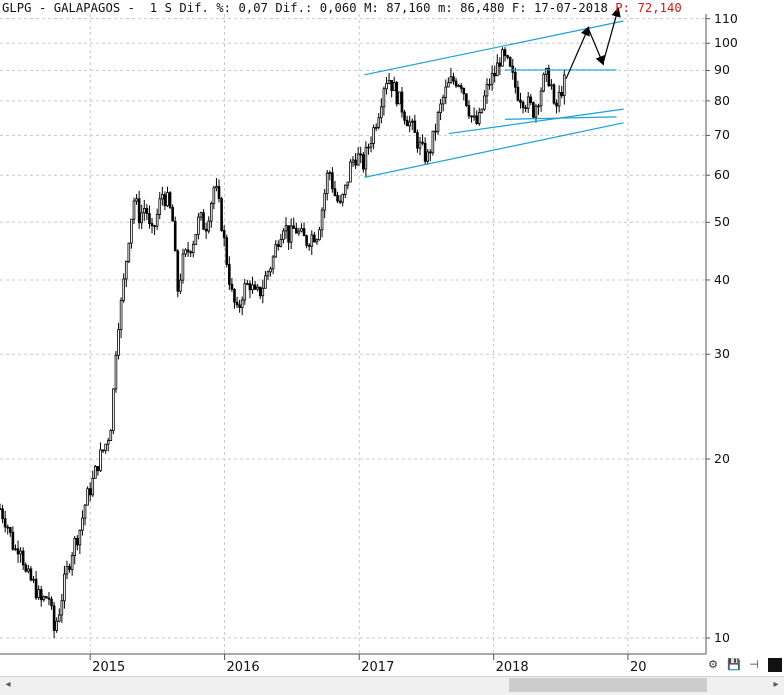 Image resolution: width=784 pixels, height=695 pixels. Describe the element at coordinates (8, 684) in the screenshot. I see `scroll-left-button: ◂` at that location.